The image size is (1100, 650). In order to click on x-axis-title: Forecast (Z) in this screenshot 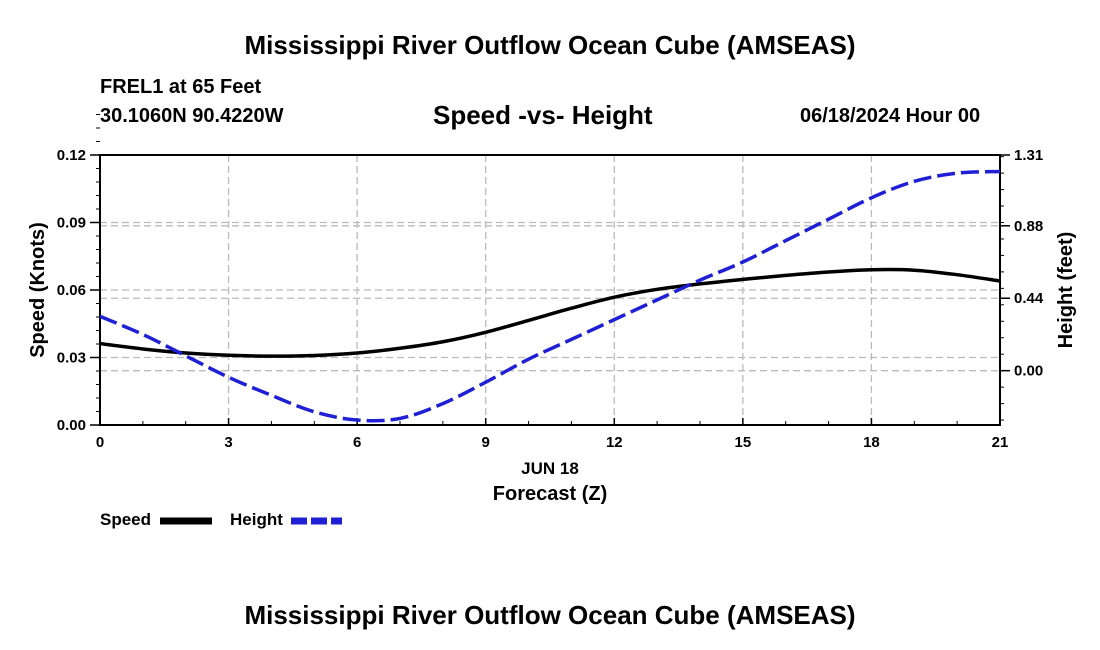, I will do `click(550, 494)`.